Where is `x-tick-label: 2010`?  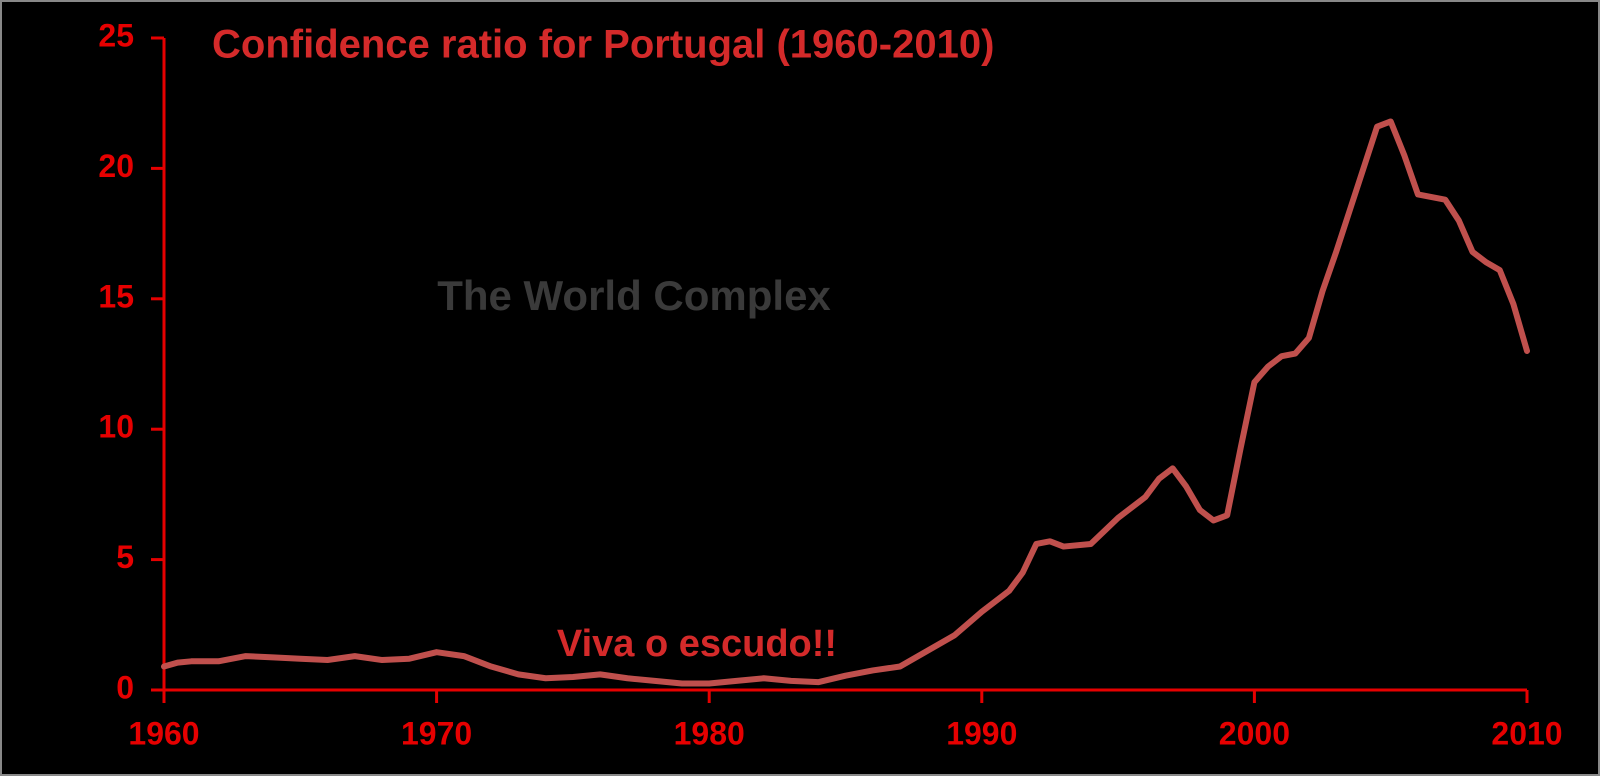
x-tick-label: 2010 is located at coordinates (1526, 733).